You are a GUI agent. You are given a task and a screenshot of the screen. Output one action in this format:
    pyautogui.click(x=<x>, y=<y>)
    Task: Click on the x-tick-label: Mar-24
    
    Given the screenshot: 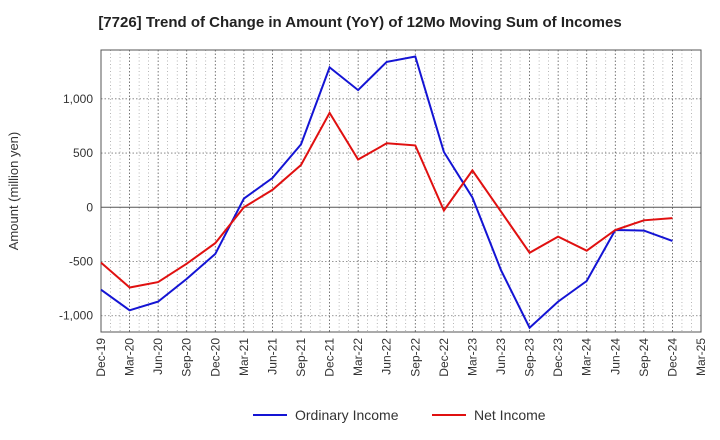 What is the action you would take?
    pyautogui.click(x=587, y=357)
    